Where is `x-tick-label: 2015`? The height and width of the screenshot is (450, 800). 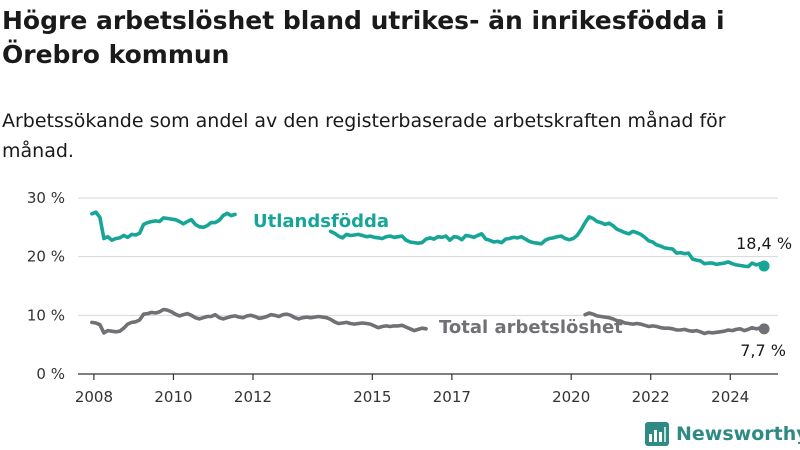
x-tick-label: 2015 is located at coordinates (372, 397).